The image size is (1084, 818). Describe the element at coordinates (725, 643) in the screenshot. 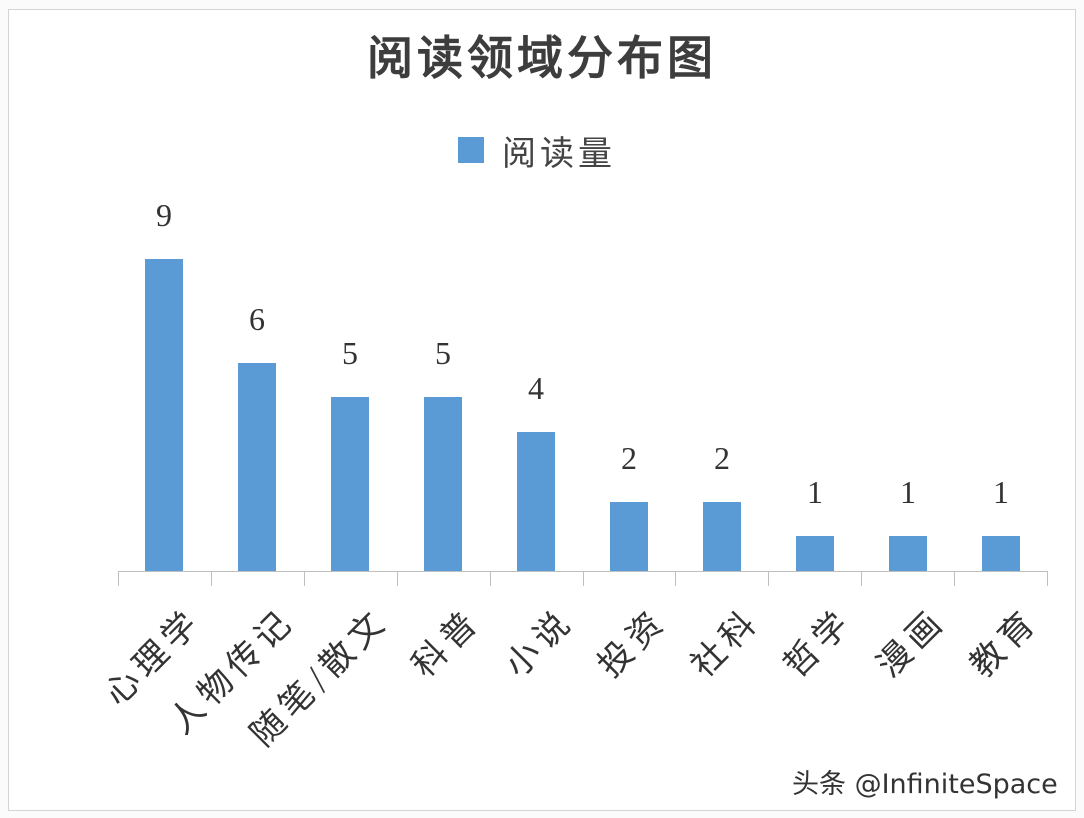

I see `category-label: 社科` at that location.